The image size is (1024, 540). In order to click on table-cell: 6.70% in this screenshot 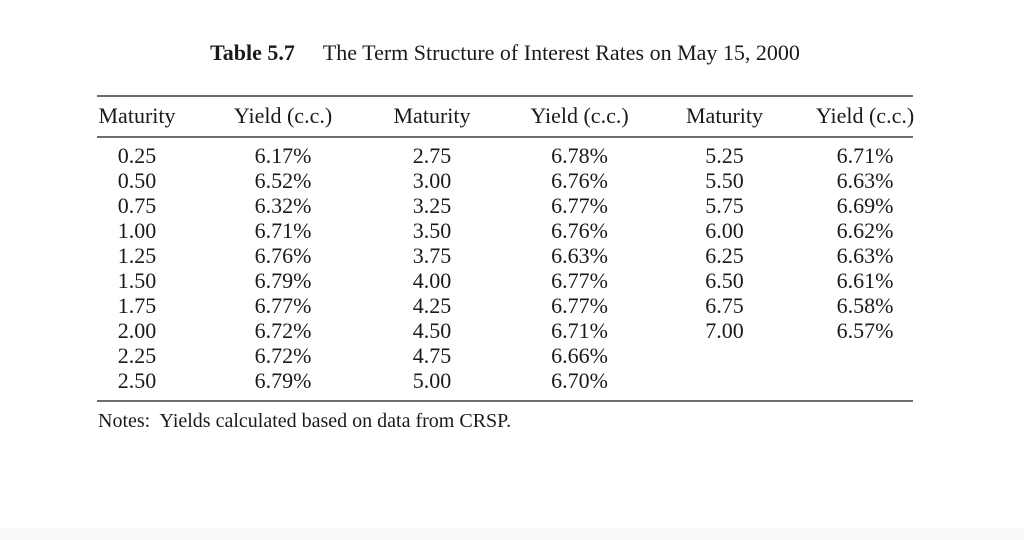, I will do `click(579, 380)`.